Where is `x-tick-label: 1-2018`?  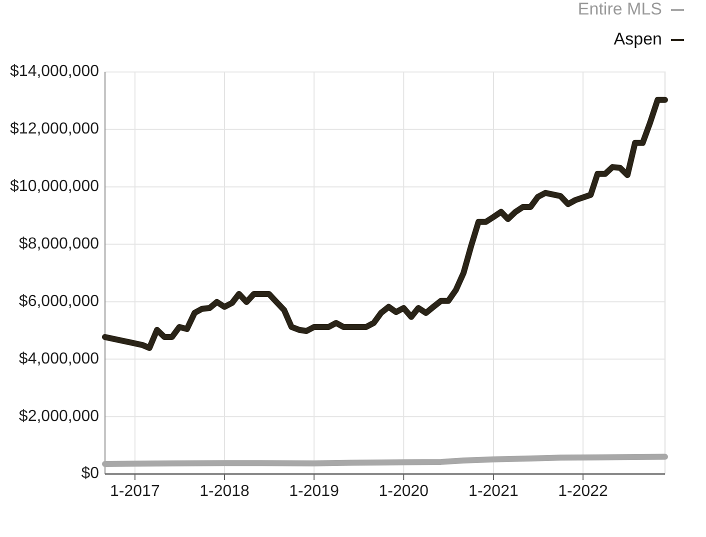
x-tick-label: 1-2018 is located at coordinates (225, 491).